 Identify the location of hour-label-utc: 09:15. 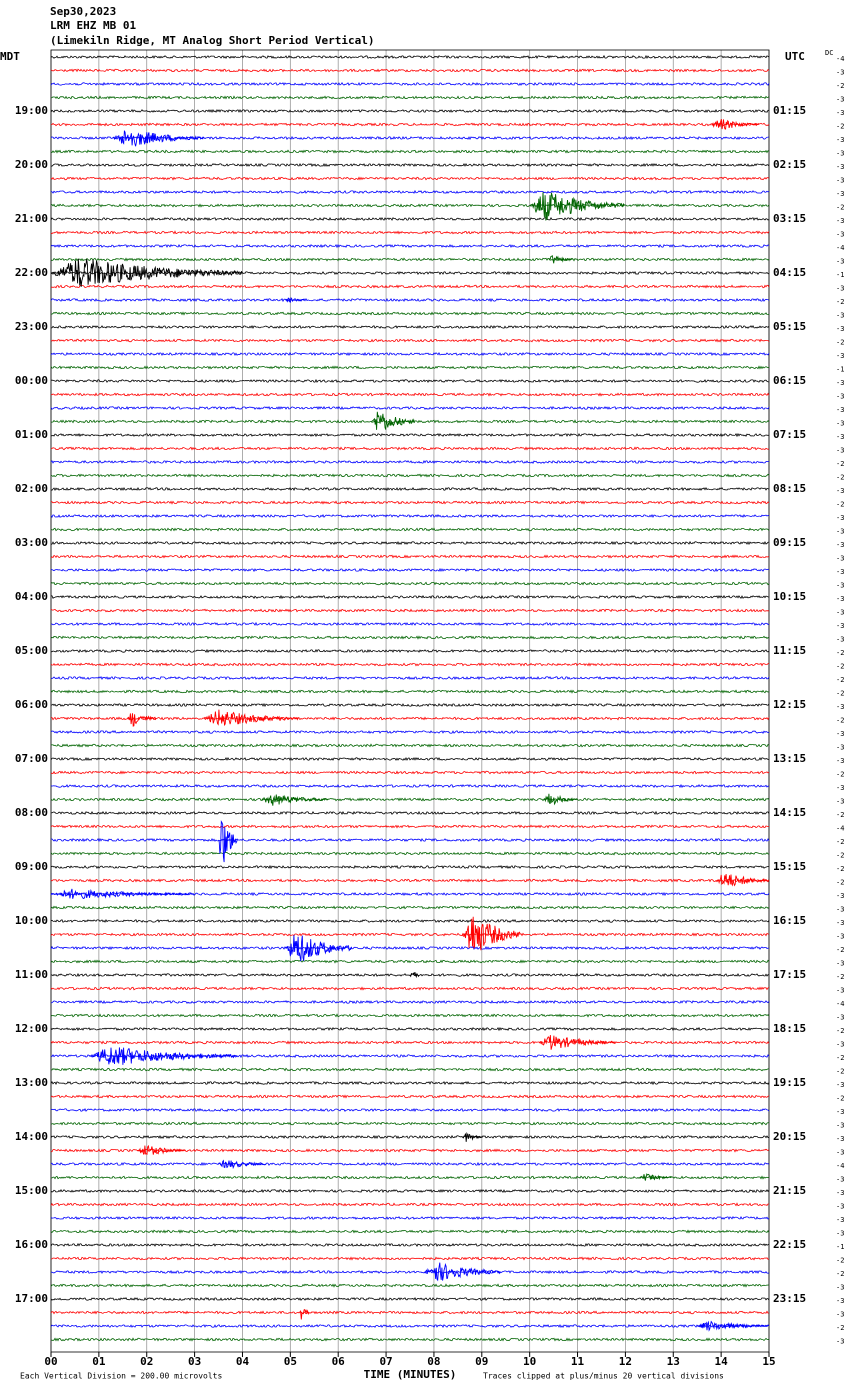
(789, 542).